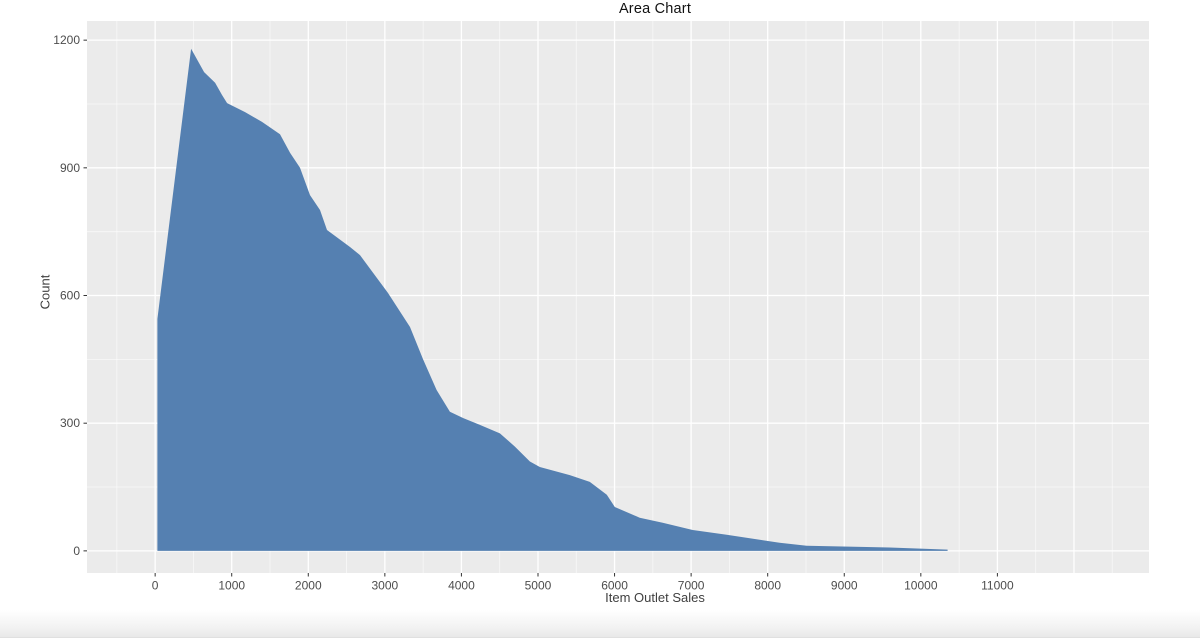  What do you see at coordinates (767, 586) in the screenshot?
I see `x-tick-label: 8000` at bounding box center [767, 586].